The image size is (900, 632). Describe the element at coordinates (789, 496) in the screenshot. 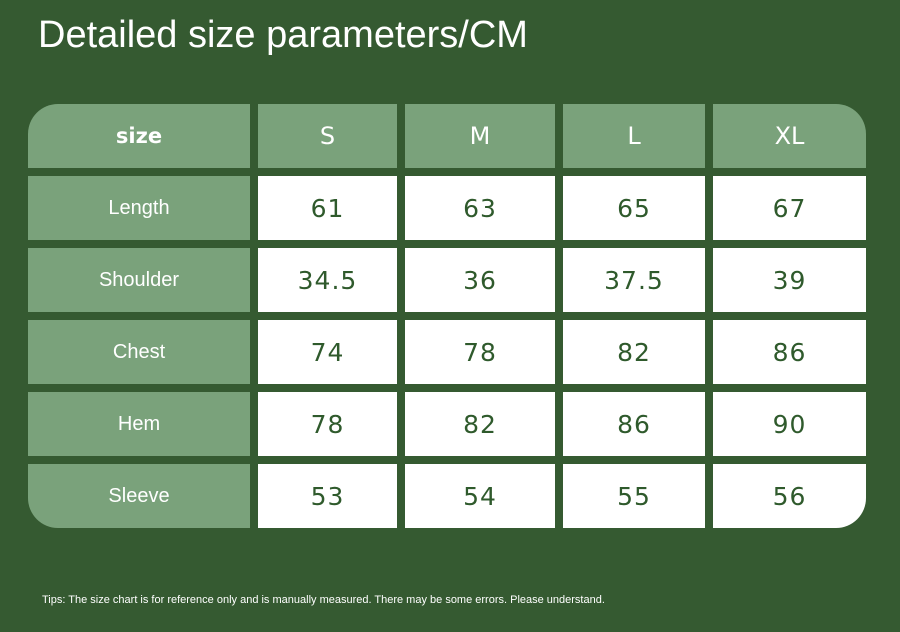

I see `size-value: 56` at that location.